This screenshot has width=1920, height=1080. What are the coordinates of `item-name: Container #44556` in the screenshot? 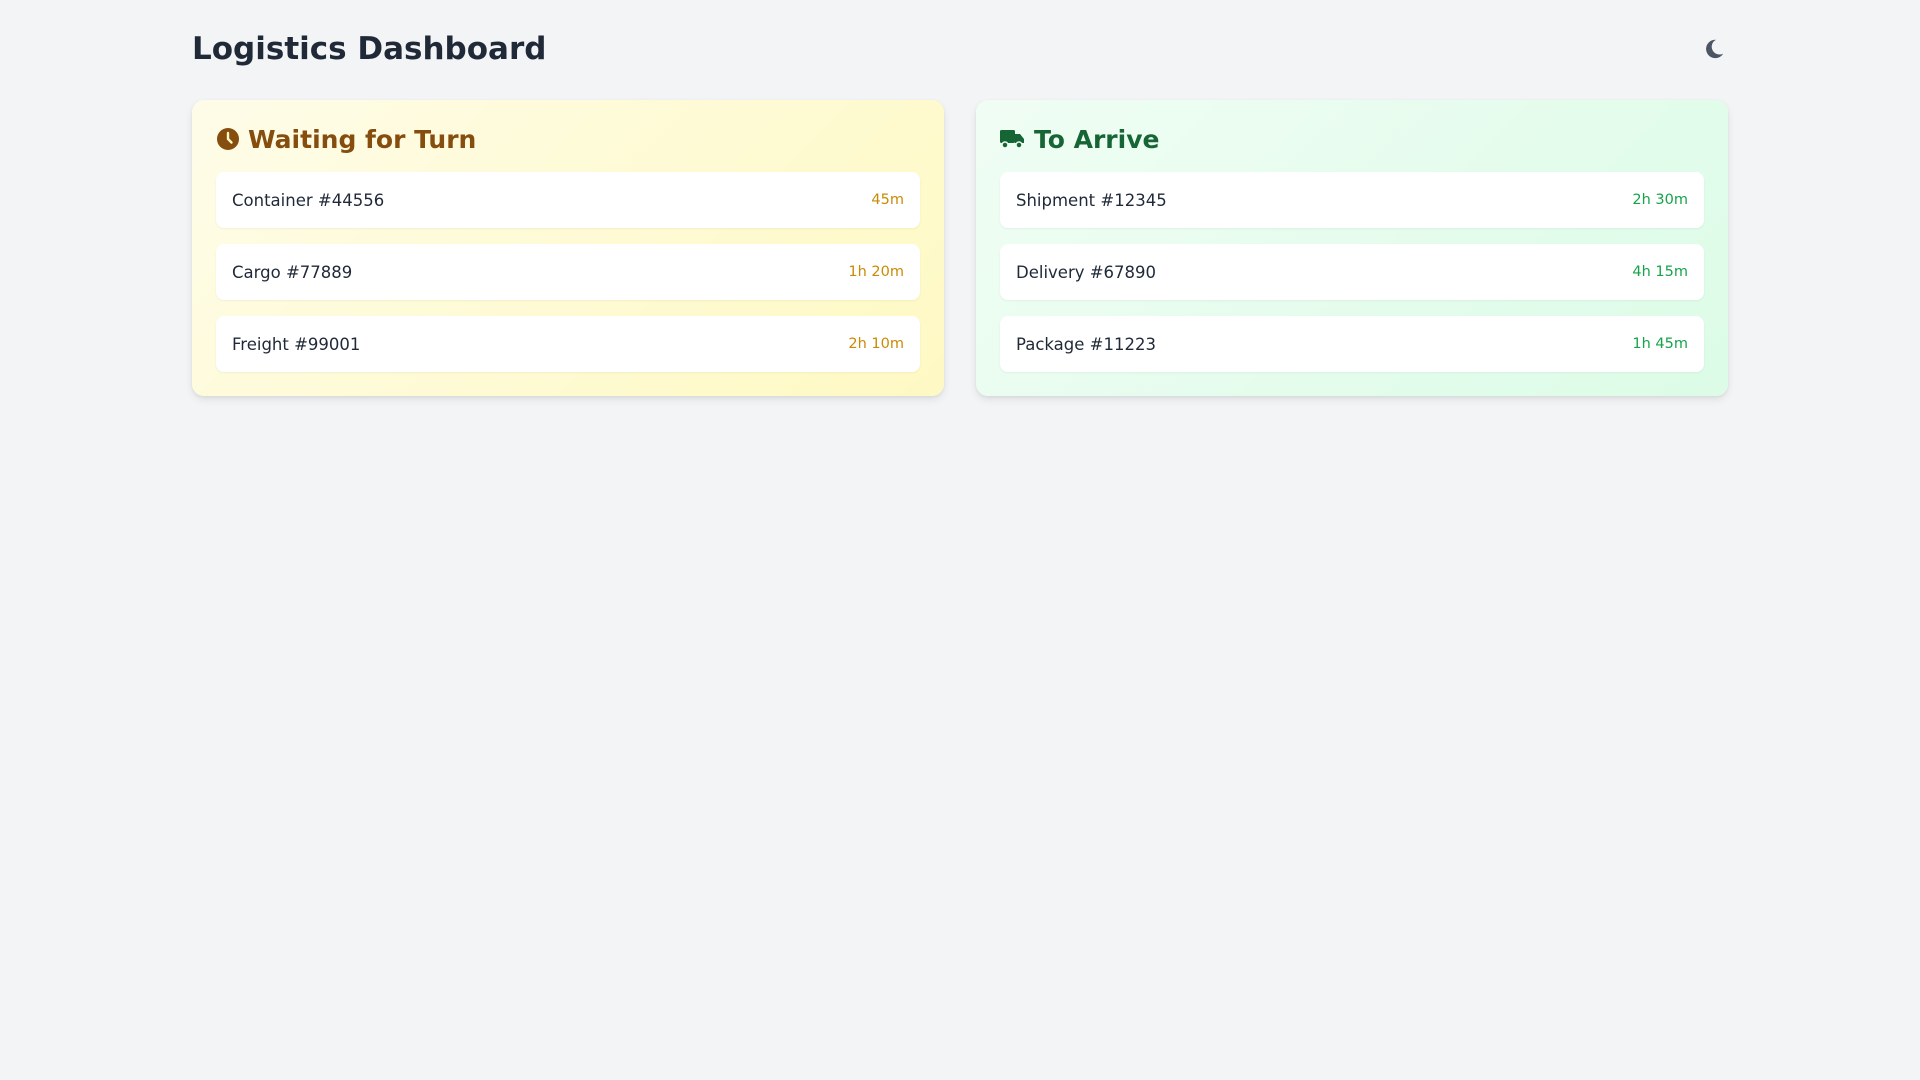 It's located at (308, 200).